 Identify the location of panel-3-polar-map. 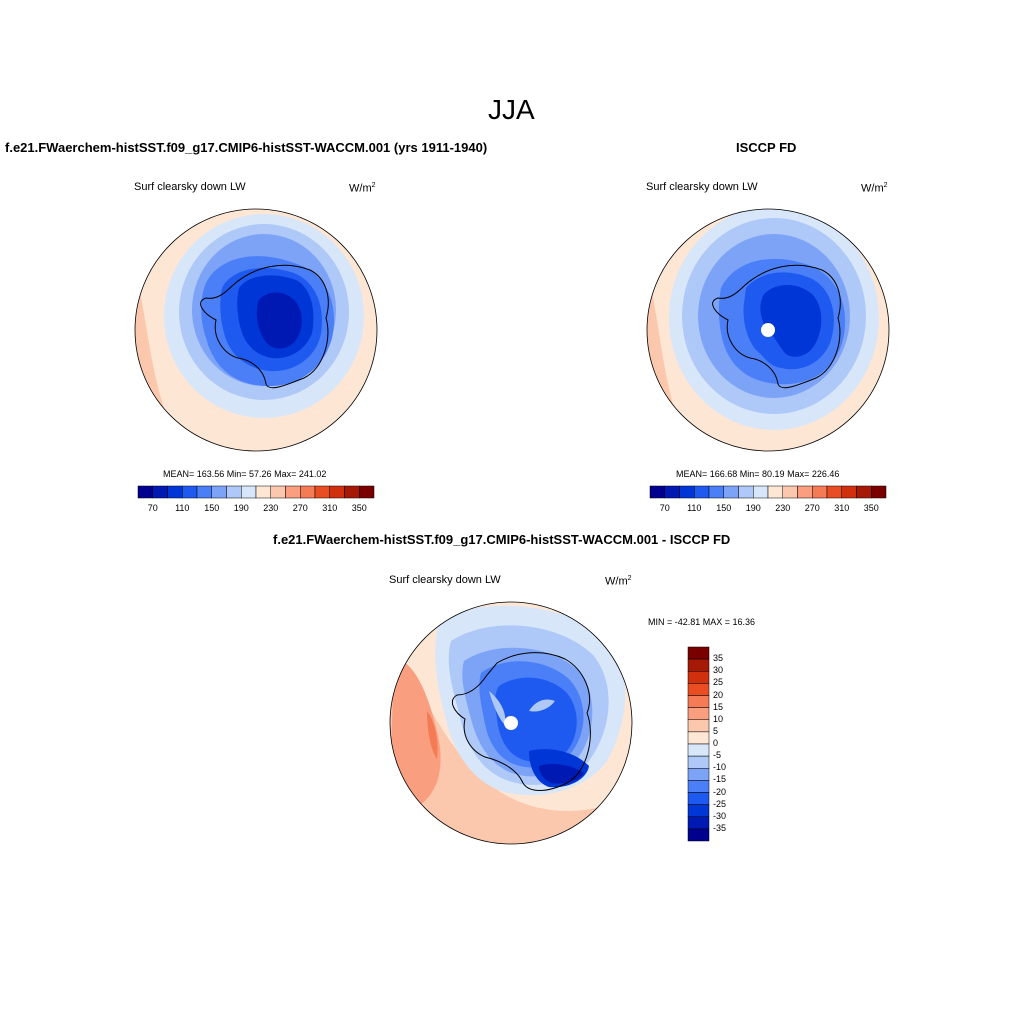
(511, 723).